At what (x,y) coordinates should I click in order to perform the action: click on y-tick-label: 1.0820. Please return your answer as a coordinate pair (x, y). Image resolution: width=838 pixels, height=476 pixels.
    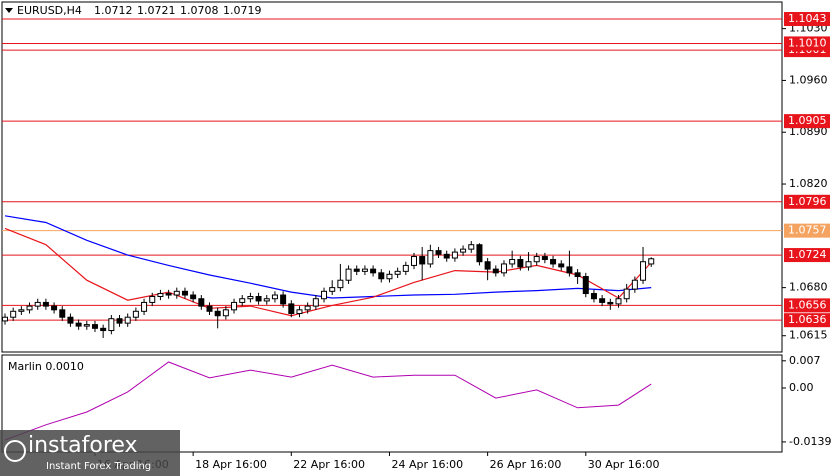
    Looking at the image, I should click on (808, 183).